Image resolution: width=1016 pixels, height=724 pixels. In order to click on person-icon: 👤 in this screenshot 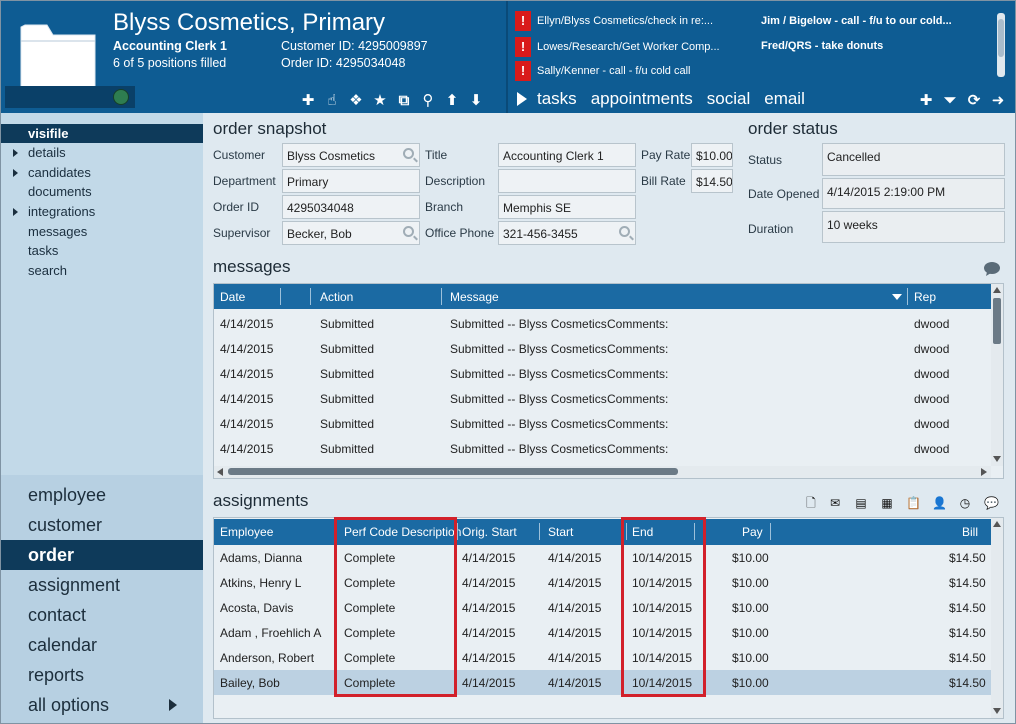, I will do `click(939, 503)`.